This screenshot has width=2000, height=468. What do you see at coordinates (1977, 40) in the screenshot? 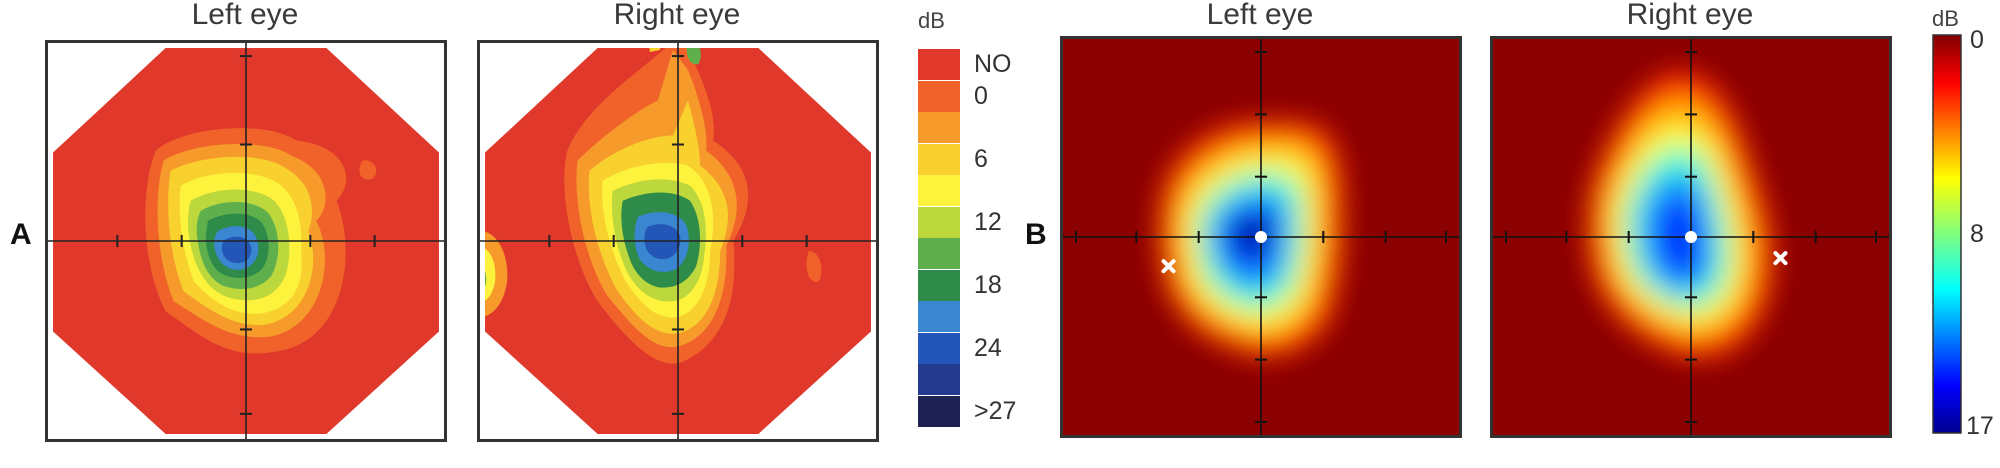
I see `panel-b-colorbar-tick-top: 0` at bounding box center [1977, 40].